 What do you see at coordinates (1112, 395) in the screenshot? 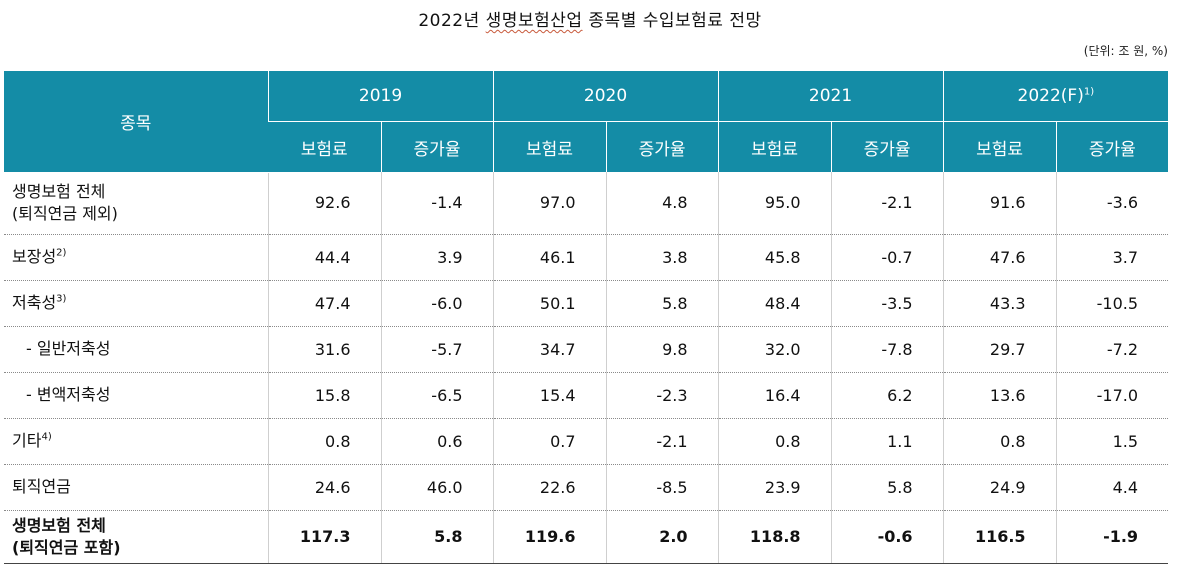
I see `growth-cell: -17.0` at bounding box center [1112, 395].